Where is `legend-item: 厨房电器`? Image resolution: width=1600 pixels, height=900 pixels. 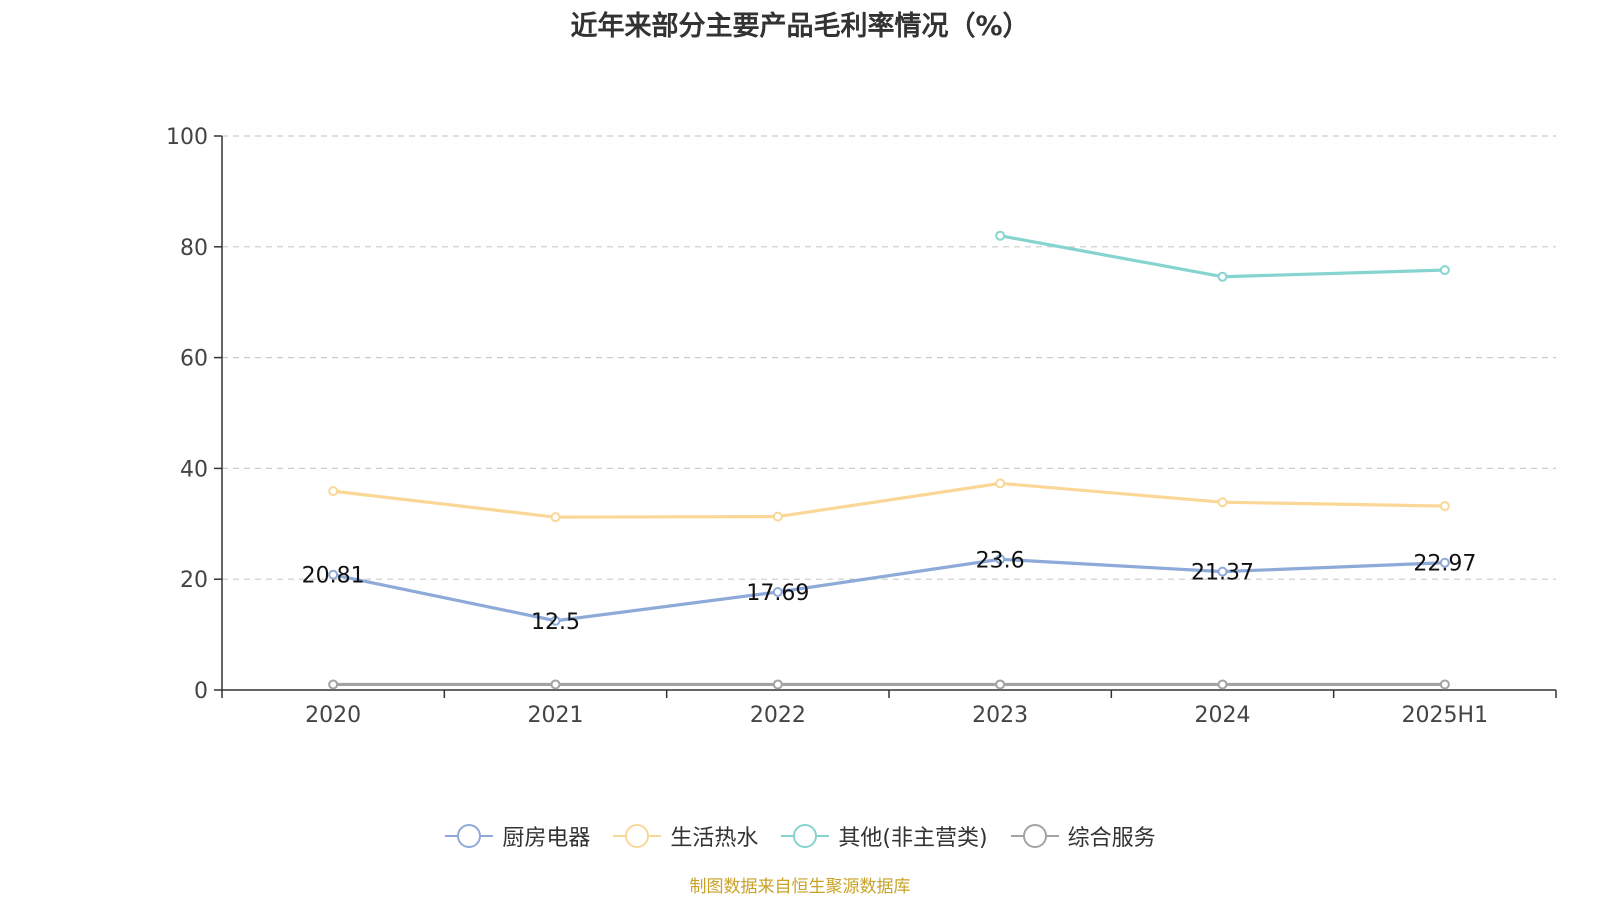 legend-item: 厨房电器 is located at coordinates (517, 836).